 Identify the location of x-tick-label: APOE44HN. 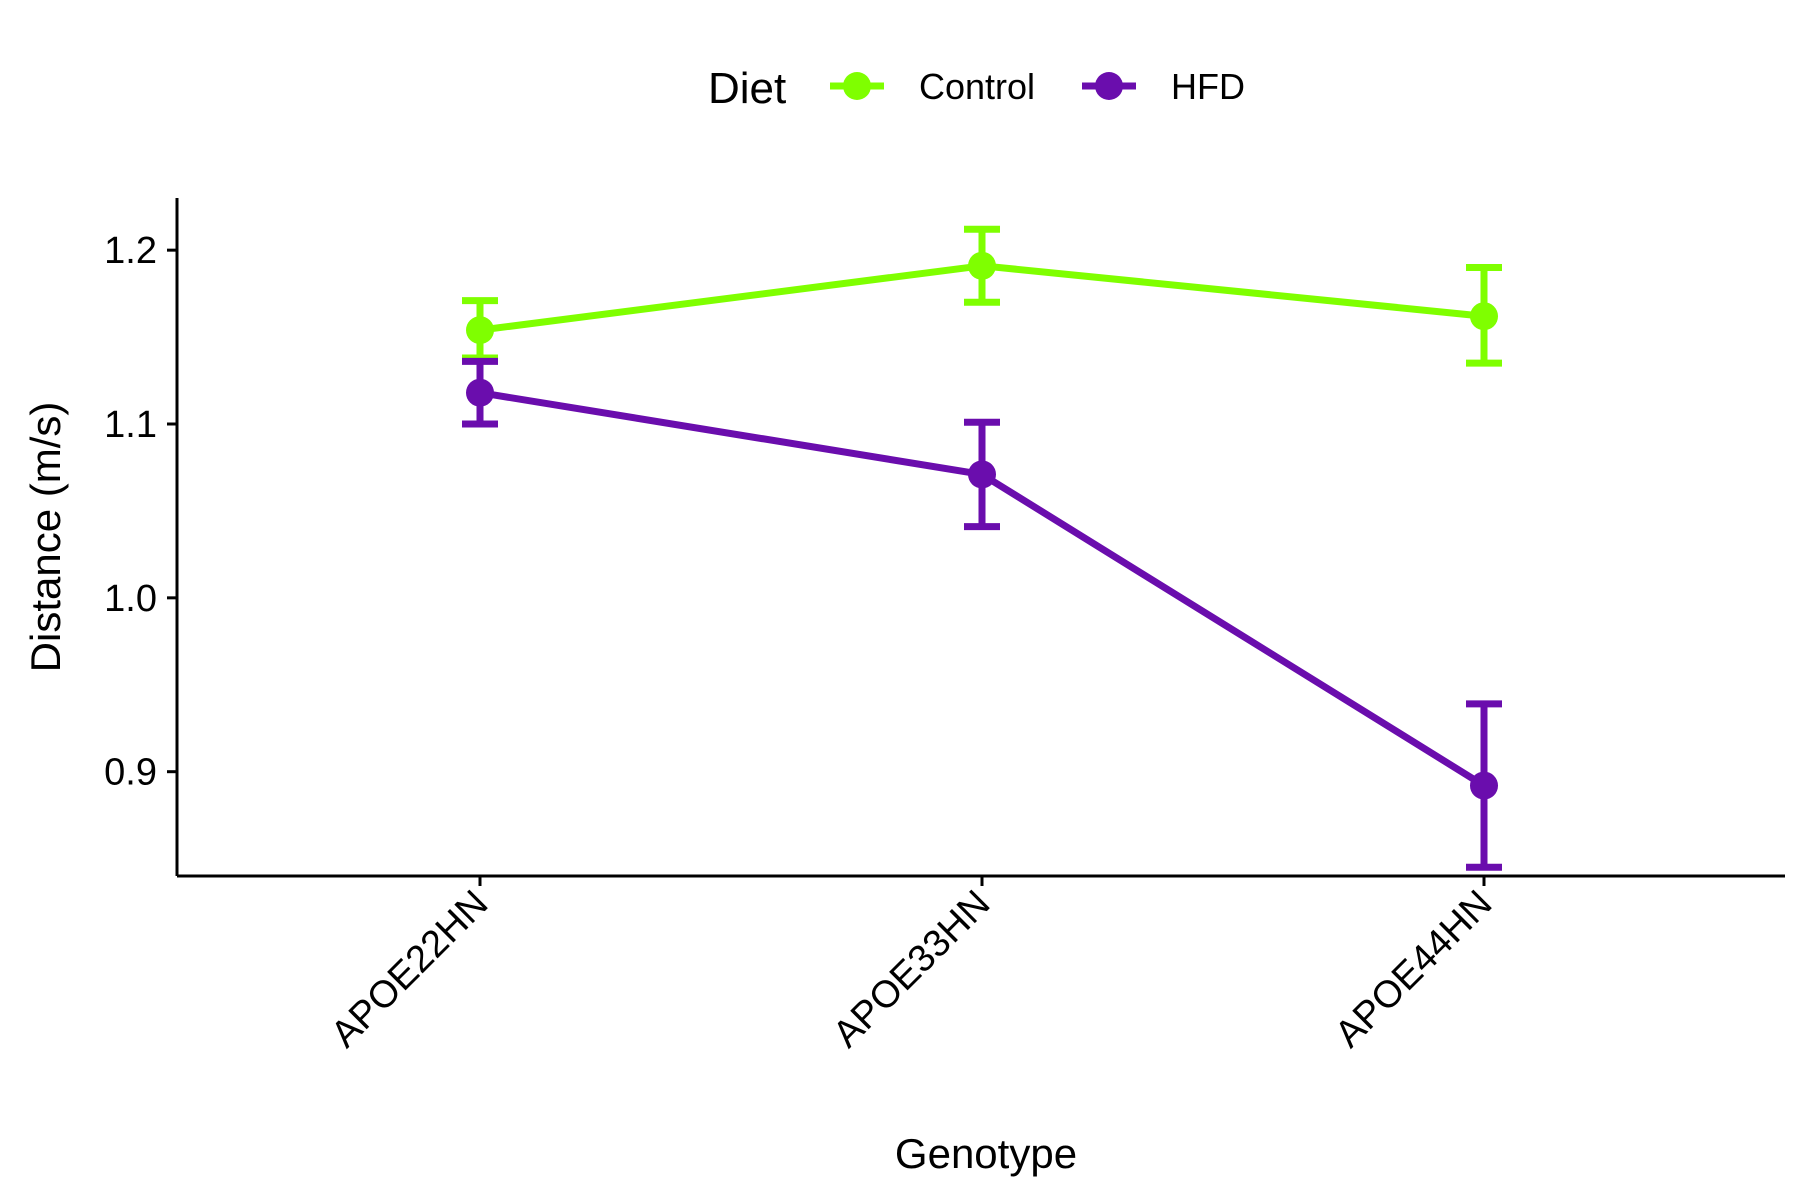
(1413, 969).